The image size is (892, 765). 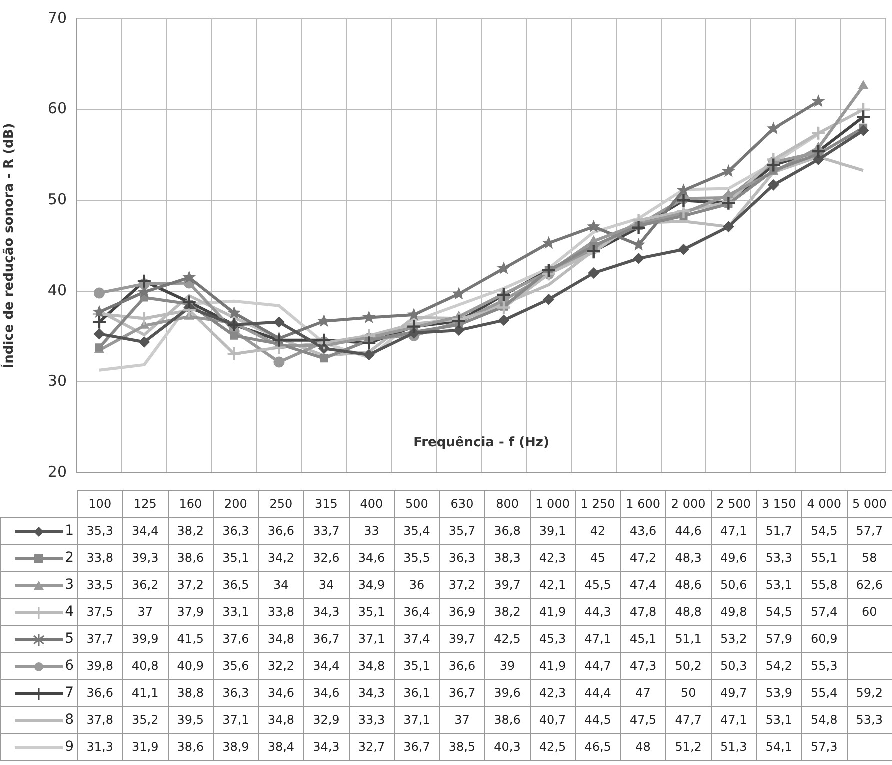 What do you see at coordinates (689, 585) in the screenshot?
I see `data-label: 48,6` at bounding box center [689, 585].